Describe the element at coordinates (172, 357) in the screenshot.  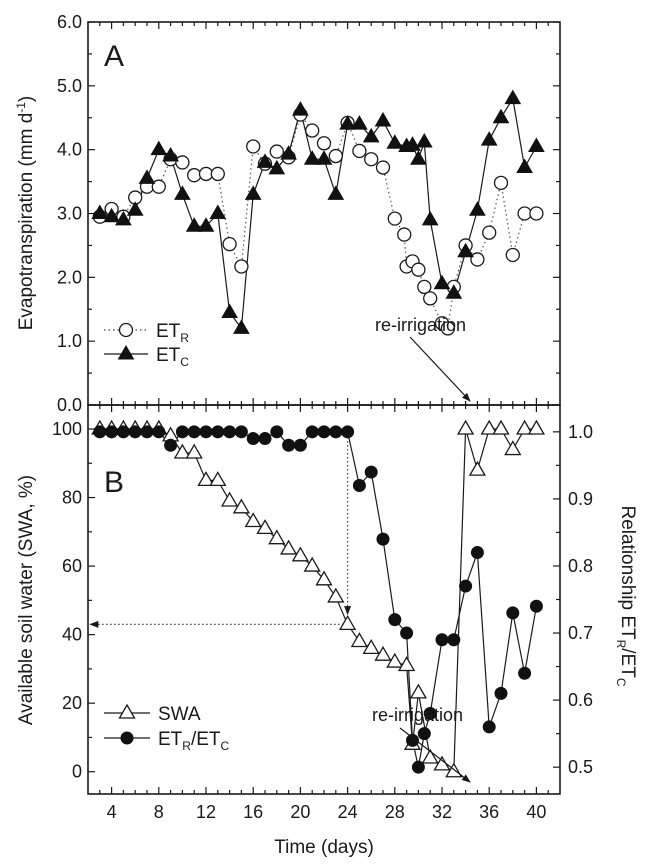
I see `svg-text: ETC` at that location.